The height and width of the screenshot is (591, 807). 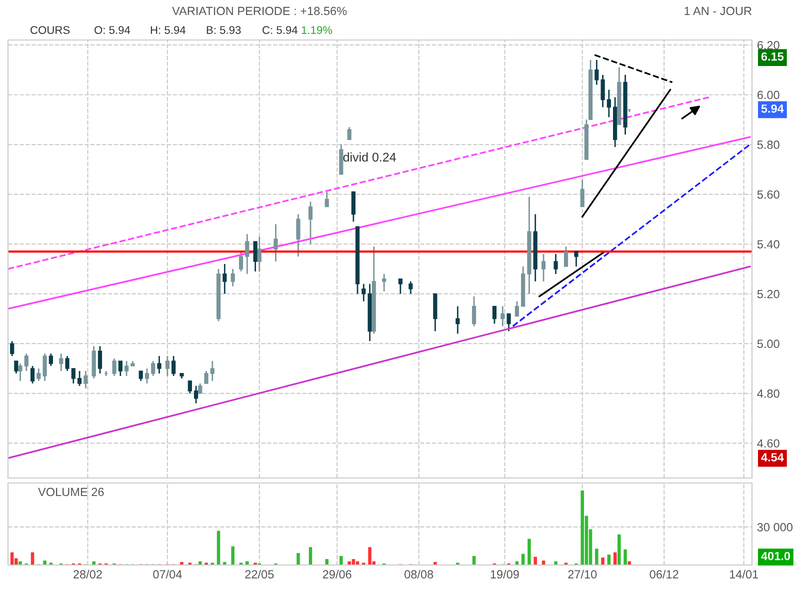 What do you see at coordinates (369, 157) in the screenshot?
I see `annotation: divid 0.24` at bounding box center [369, 157].